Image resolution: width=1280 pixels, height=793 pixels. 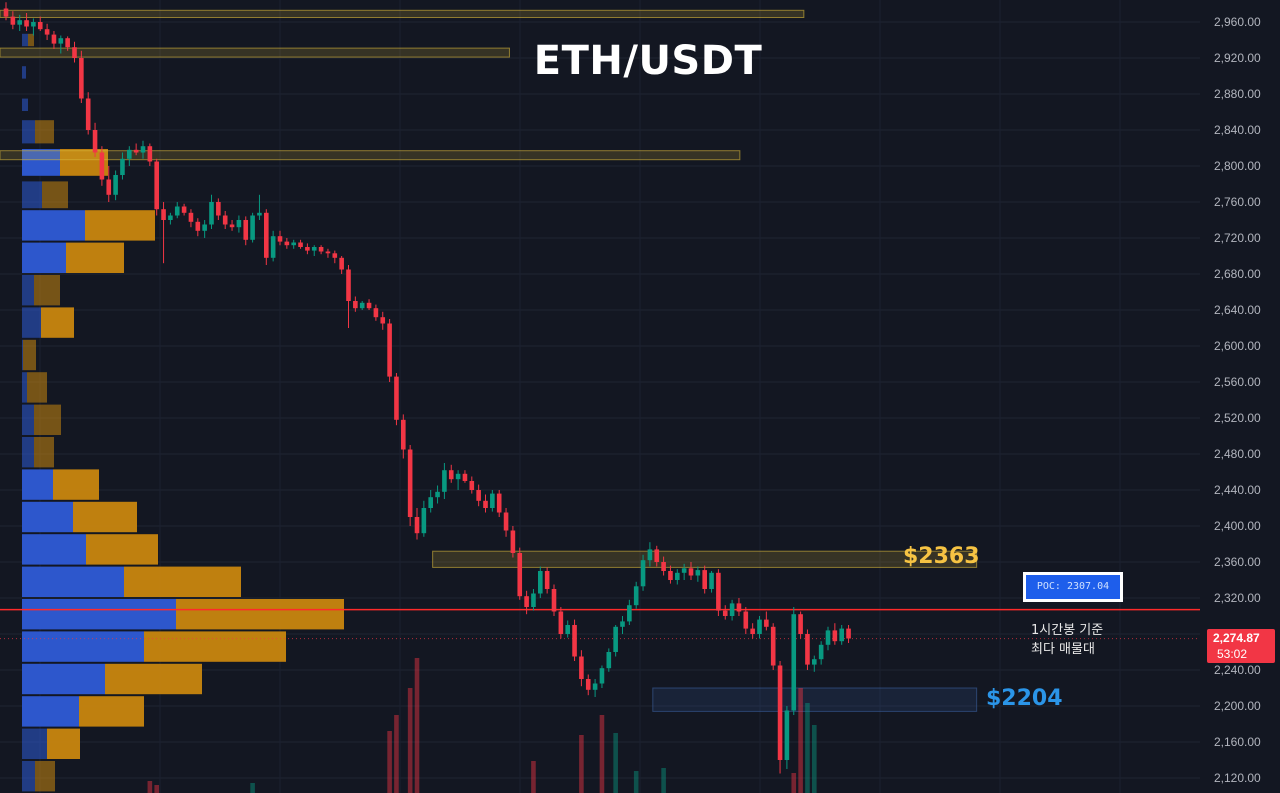 I want to click on y-tick-label: 2,320.00, so click(x=1237, y=598).